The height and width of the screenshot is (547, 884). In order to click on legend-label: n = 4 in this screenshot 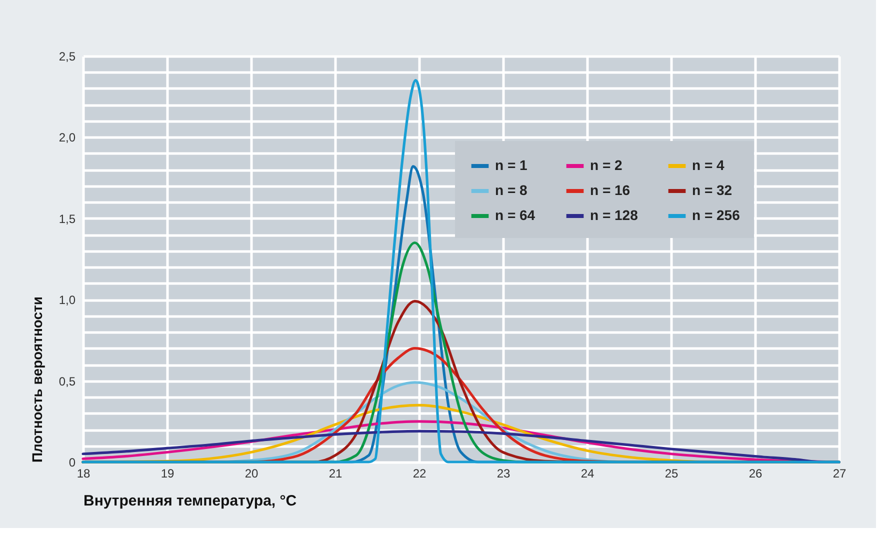, I will do `click(708, 165)`.